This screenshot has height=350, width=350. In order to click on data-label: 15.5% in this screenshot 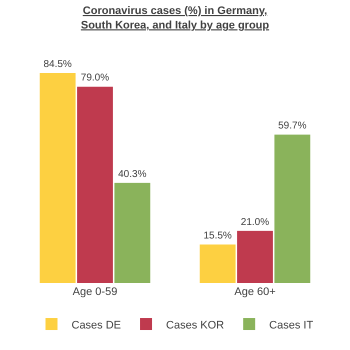, I will do `click(217, 236)`.